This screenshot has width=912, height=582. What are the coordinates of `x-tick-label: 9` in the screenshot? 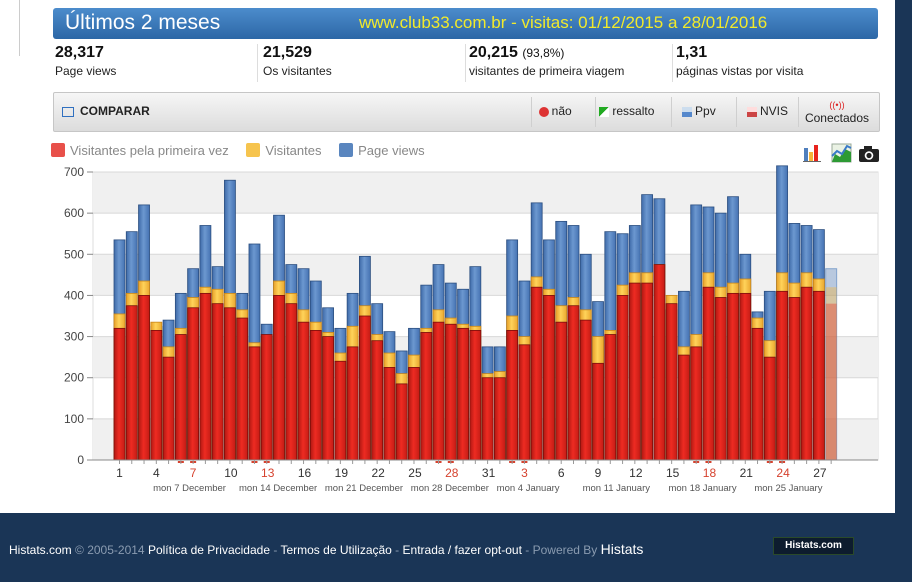 It's located at (598, 473).